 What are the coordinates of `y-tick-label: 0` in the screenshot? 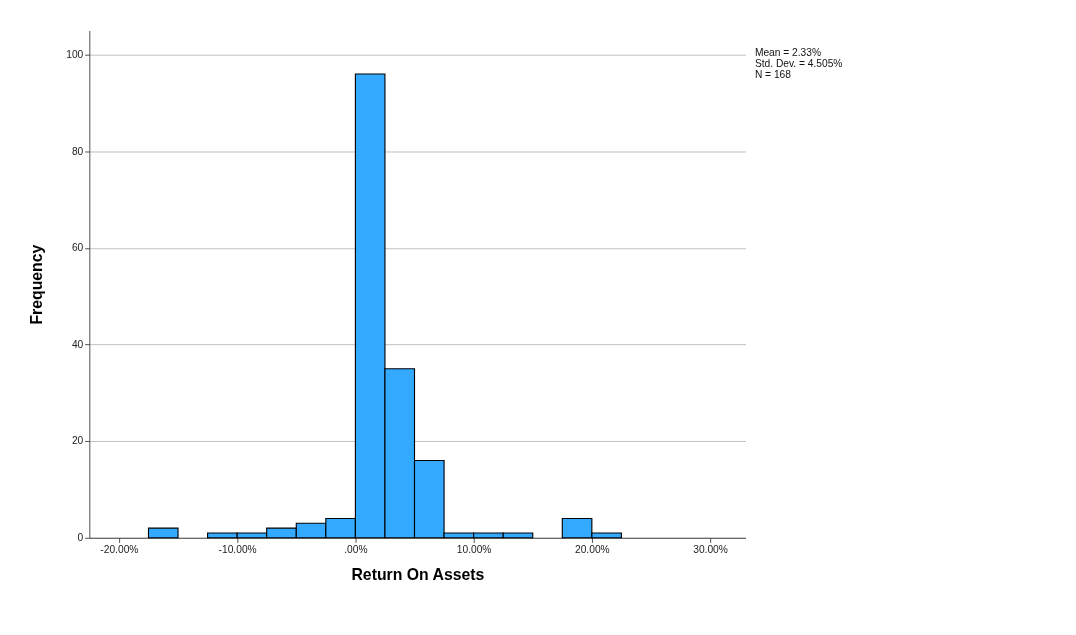 It's located at (80, 538).